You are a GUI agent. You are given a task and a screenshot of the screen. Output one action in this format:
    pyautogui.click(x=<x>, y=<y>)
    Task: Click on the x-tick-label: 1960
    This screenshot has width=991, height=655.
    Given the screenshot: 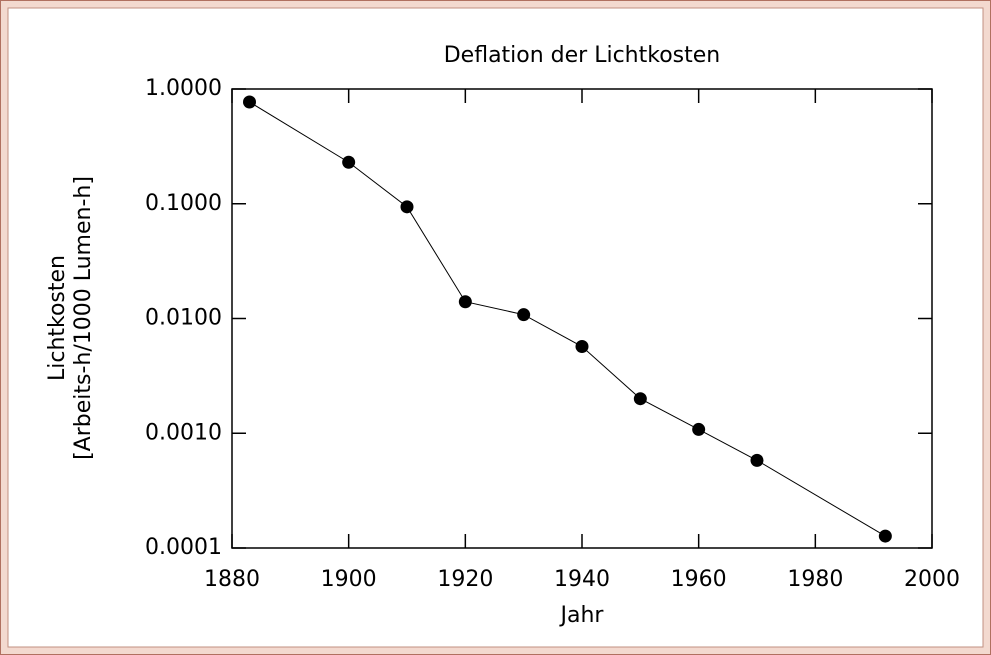 What is the action you would take?
    pyautogui.click(x=699, y=579)
    